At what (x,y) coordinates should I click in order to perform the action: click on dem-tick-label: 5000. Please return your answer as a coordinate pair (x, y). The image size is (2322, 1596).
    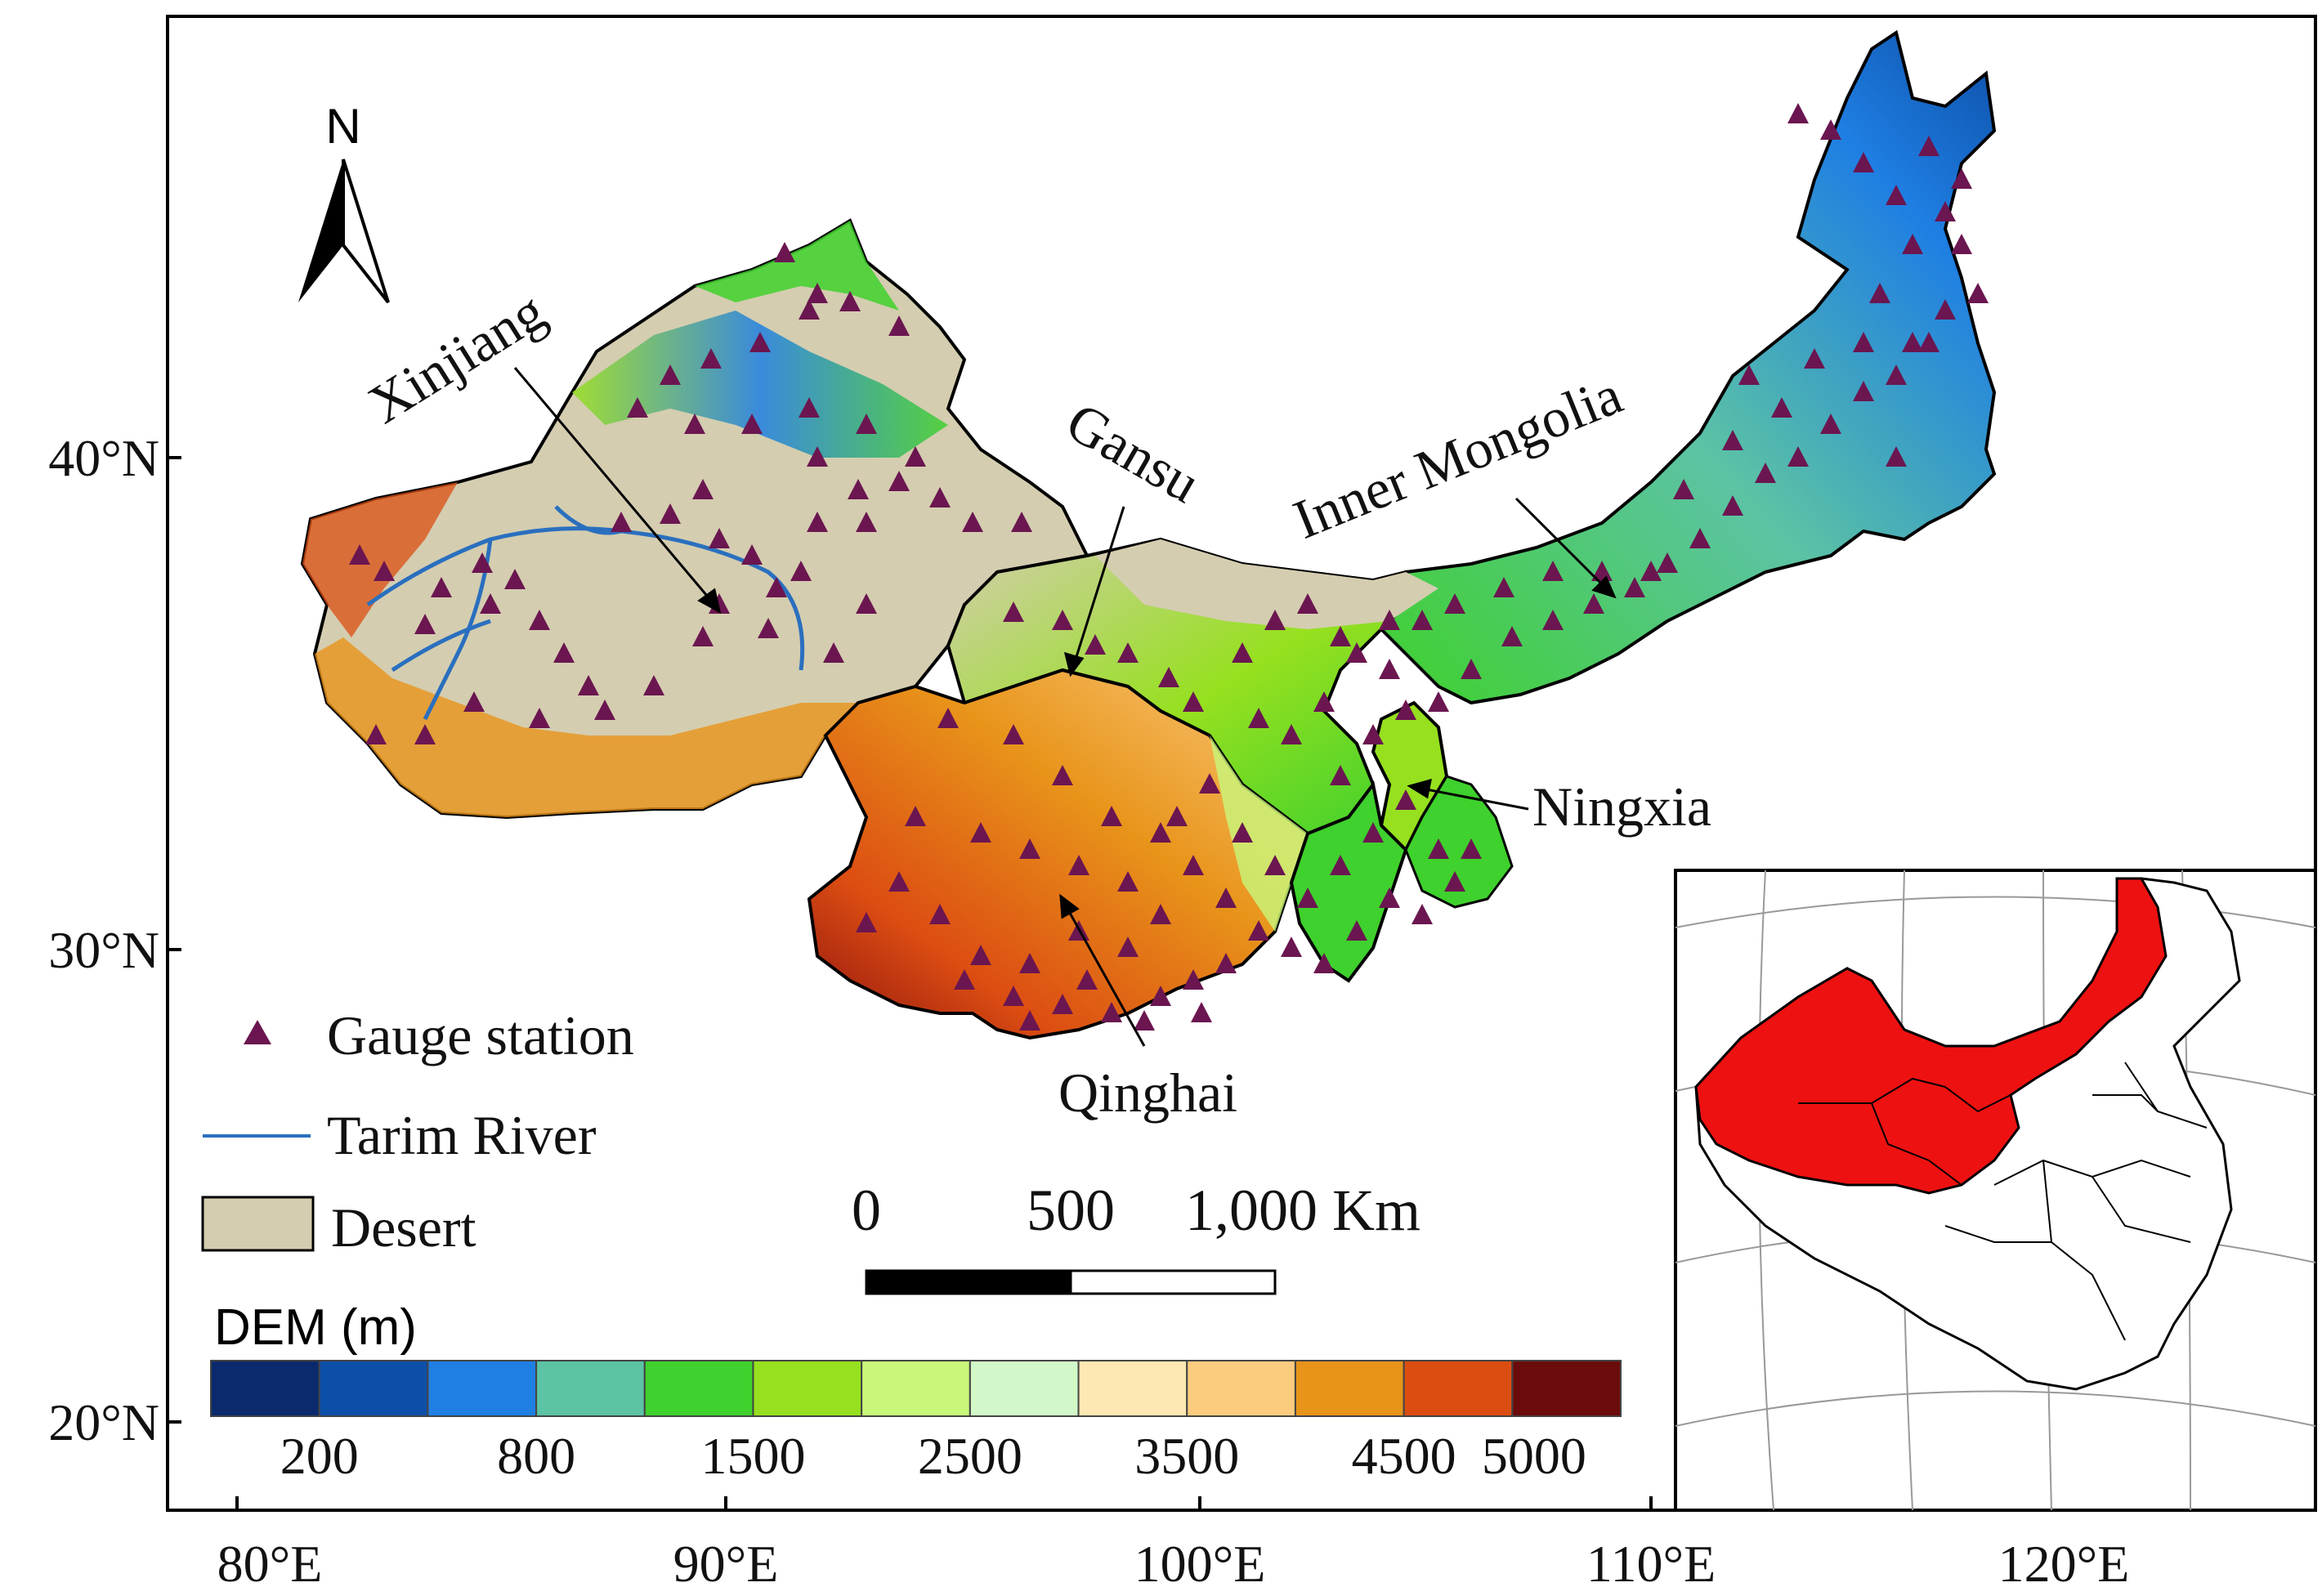
    Looking at the image, I should click on (1534, 1456).